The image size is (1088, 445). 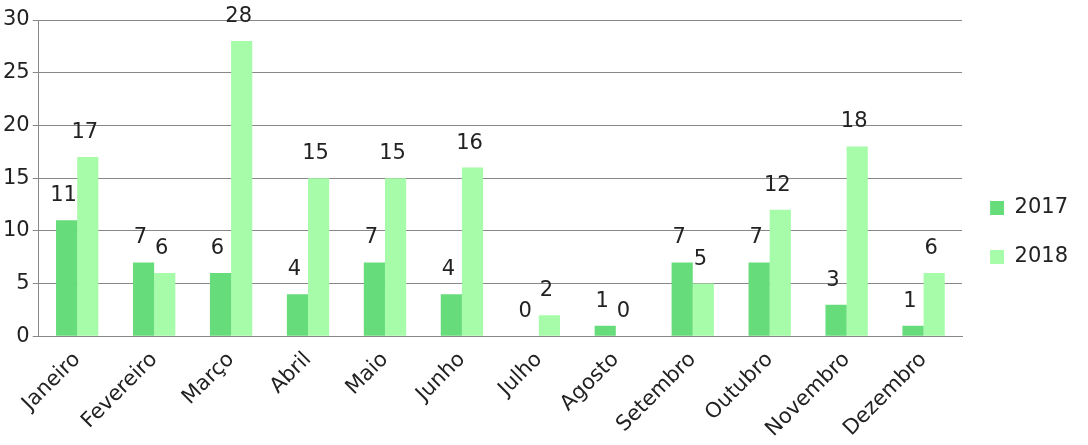 I want to click on legend-label: 2017, so click(x=1041, y=206).